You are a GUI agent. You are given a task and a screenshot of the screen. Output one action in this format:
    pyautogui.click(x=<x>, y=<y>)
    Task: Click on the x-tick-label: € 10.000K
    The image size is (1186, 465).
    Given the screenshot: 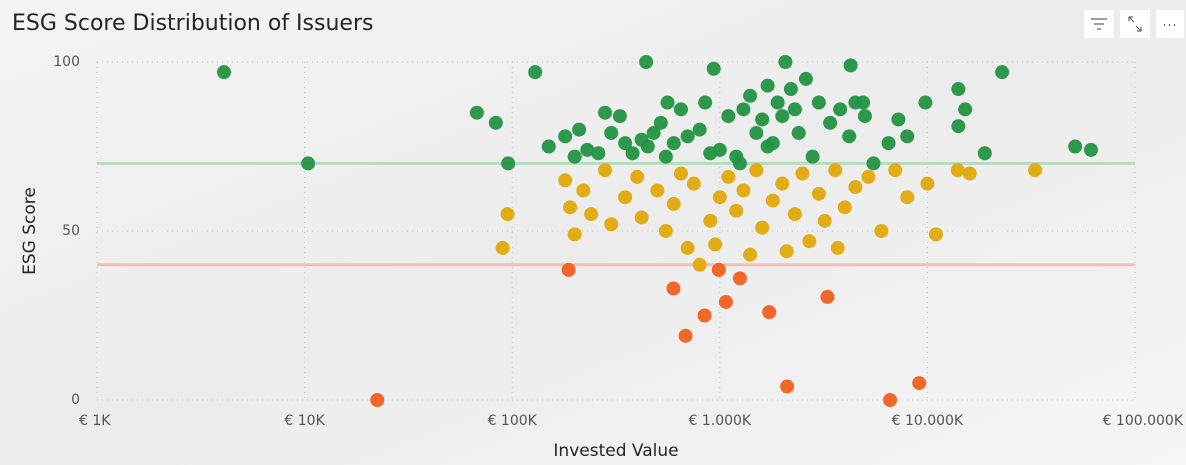 What is the action you would take?
    pyautogui.click(x=928, y=421)
    